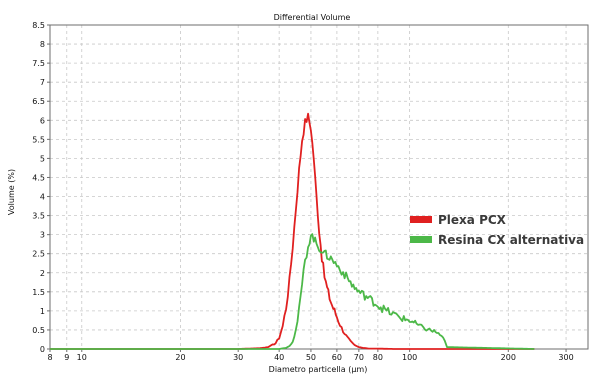 This screenshot has width=594, height=376. Describe the element at coordinates (11, 192) in the screenshot. I see `y-axis-title: Volume (%)` at that location.